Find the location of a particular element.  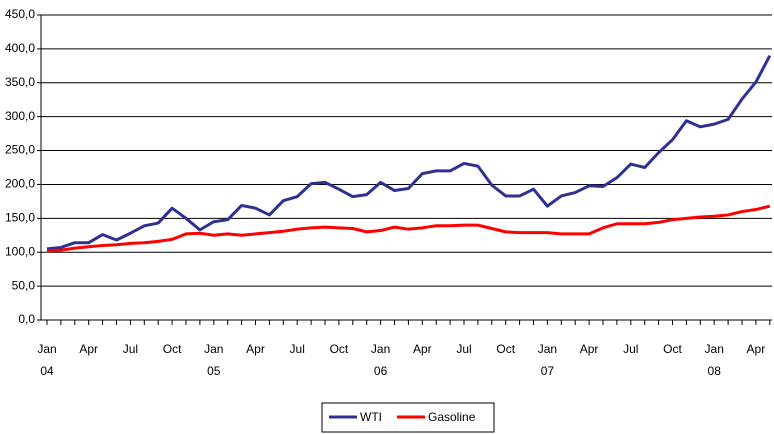

x-year-label: 05 is located at coordinates (214, 371).